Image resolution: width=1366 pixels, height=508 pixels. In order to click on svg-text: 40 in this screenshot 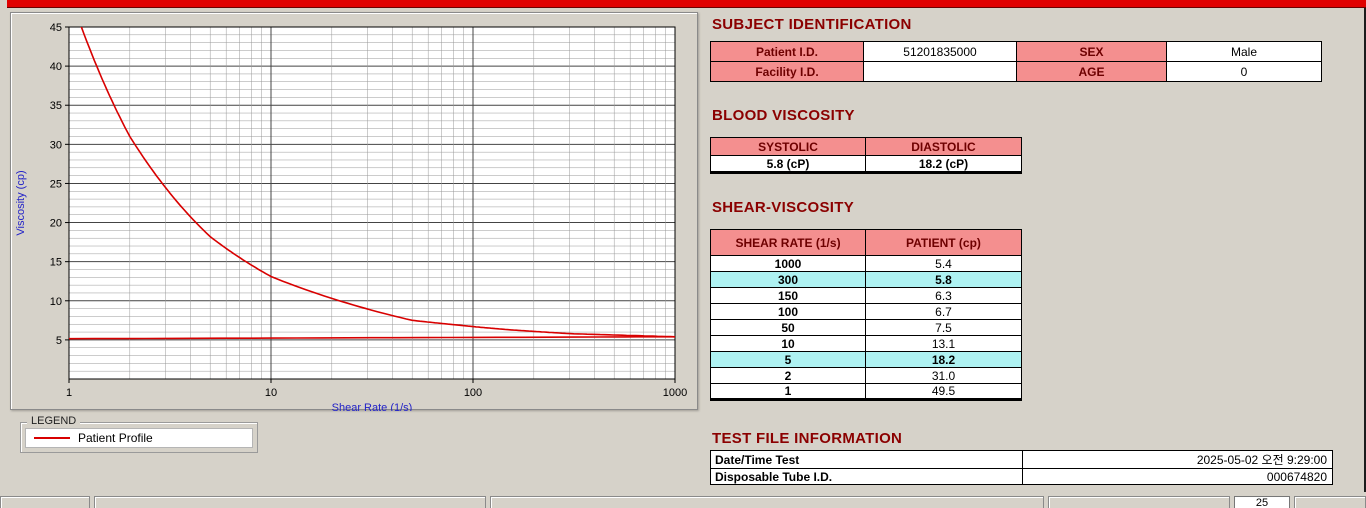, I will do `click(56, 67)`.